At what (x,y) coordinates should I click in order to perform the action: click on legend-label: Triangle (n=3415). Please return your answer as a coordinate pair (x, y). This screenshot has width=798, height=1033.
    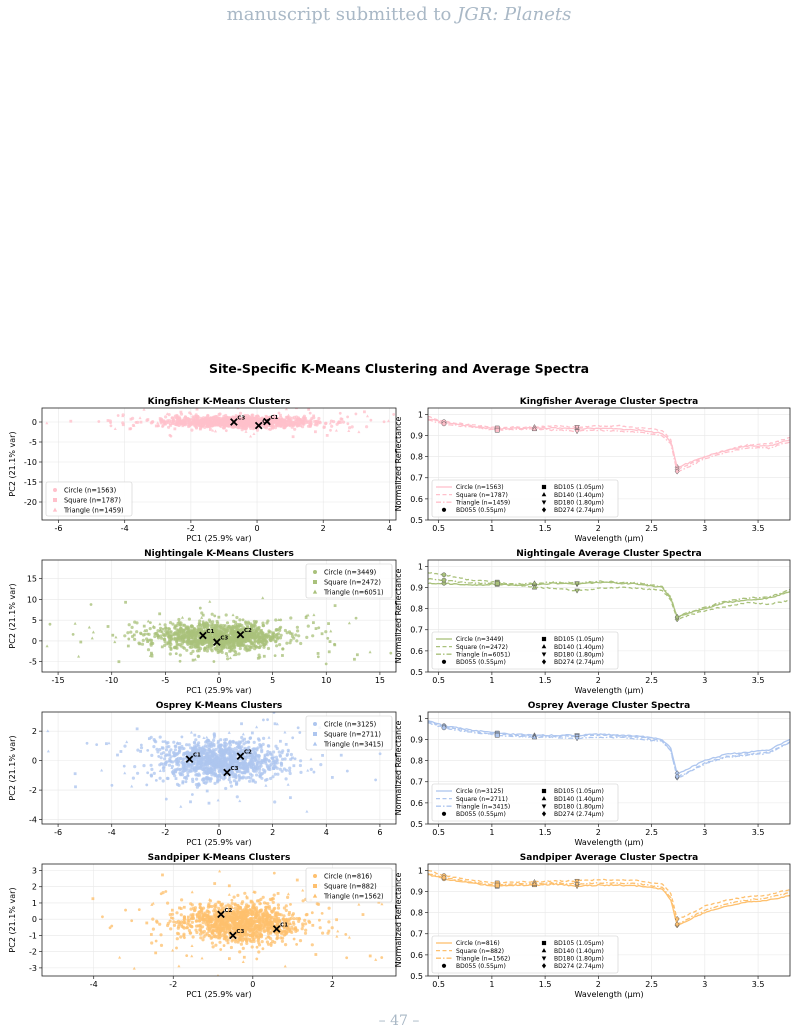
    Looking at the image, I should click on (482, 806).